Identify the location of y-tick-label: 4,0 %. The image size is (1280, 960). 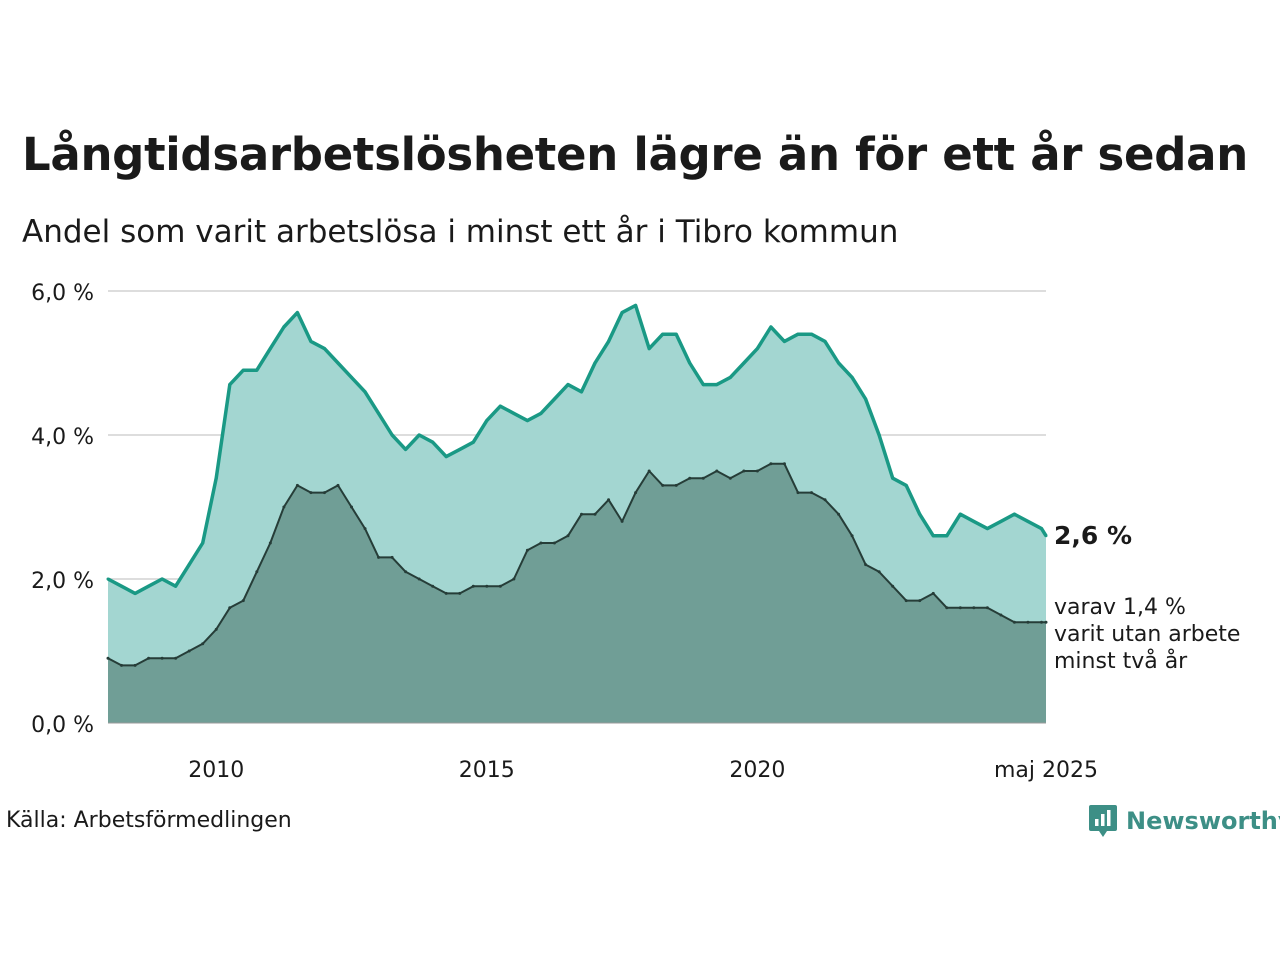
(62, 437).